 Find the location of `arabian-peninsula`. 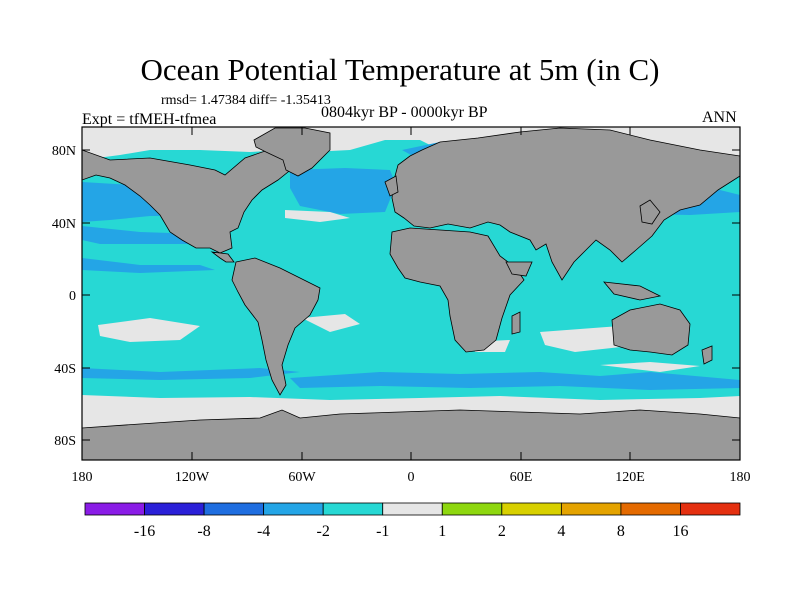

arabian-peninsula is located at coordinates (519, 269).